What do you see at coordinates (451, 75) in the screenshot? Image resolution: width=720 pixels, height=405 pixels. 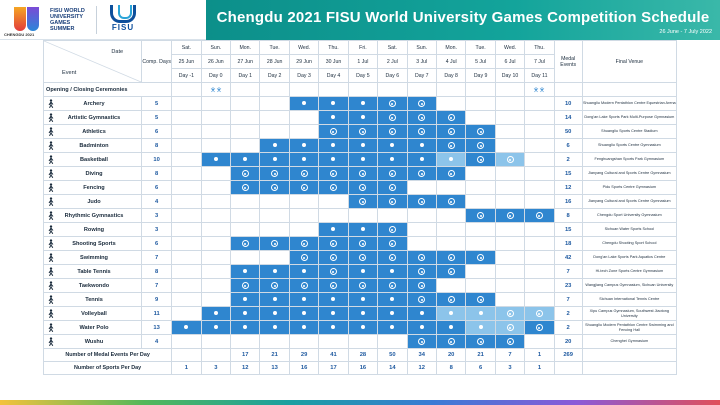 I see `day-cell: Day 8` at bounding box center [451, 75].